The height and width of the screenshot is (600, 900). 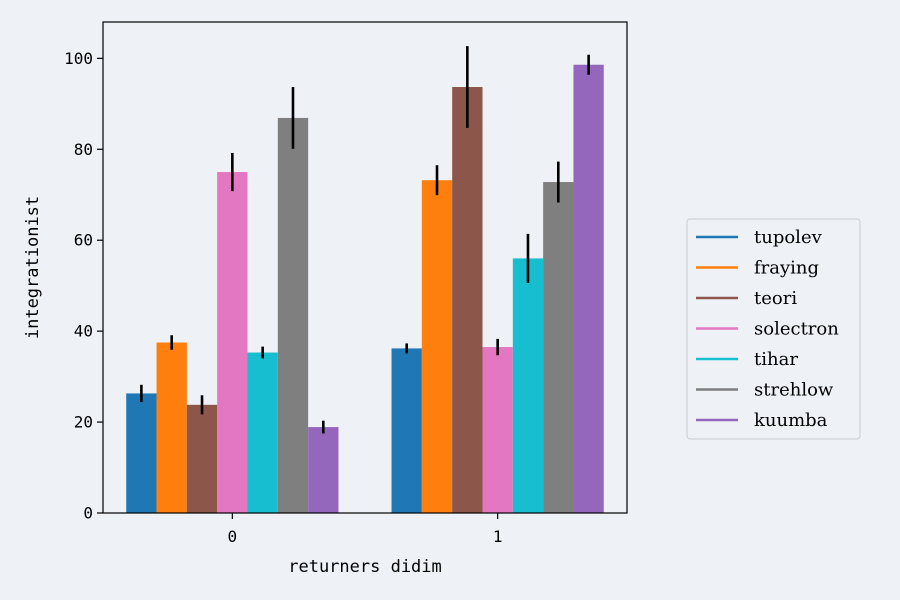 What do you see at coordinates (776, 359) in the screenshot?
I see `legend-label-tihar: tihar` at bounding box center [776, 359].